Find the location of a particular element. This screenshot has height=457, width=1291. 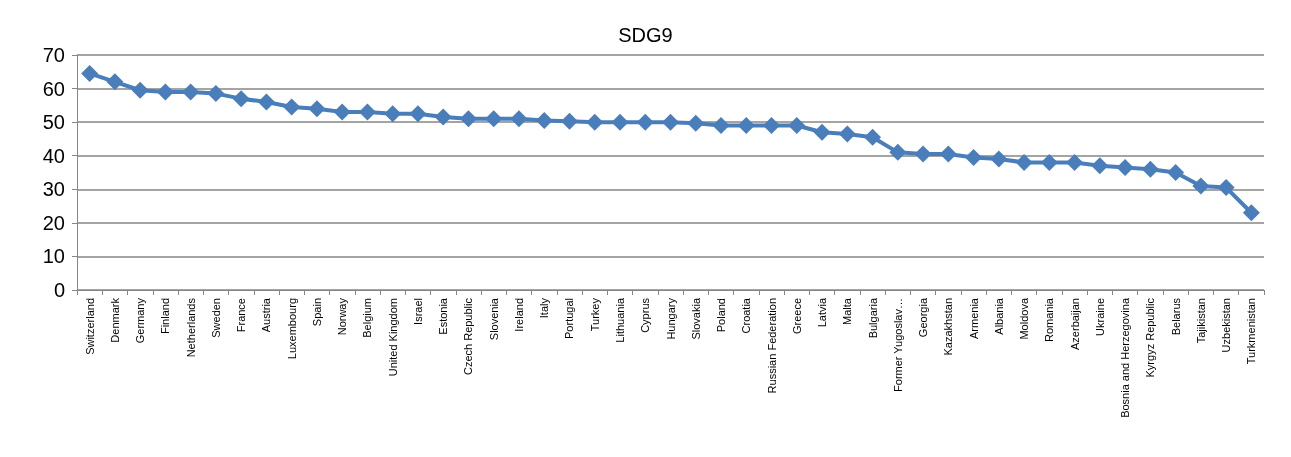

y-tick-label: 70 is located at coordinates (53, 55).